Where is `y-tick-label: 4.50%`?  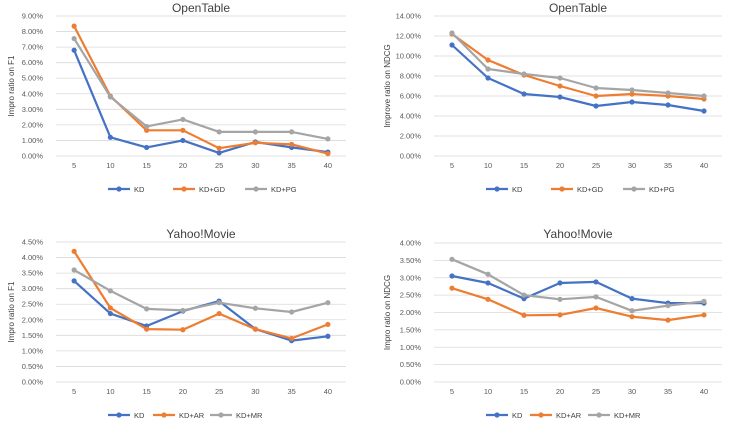 y-tick-label: 4.50% is located at coordinates (33, 242).